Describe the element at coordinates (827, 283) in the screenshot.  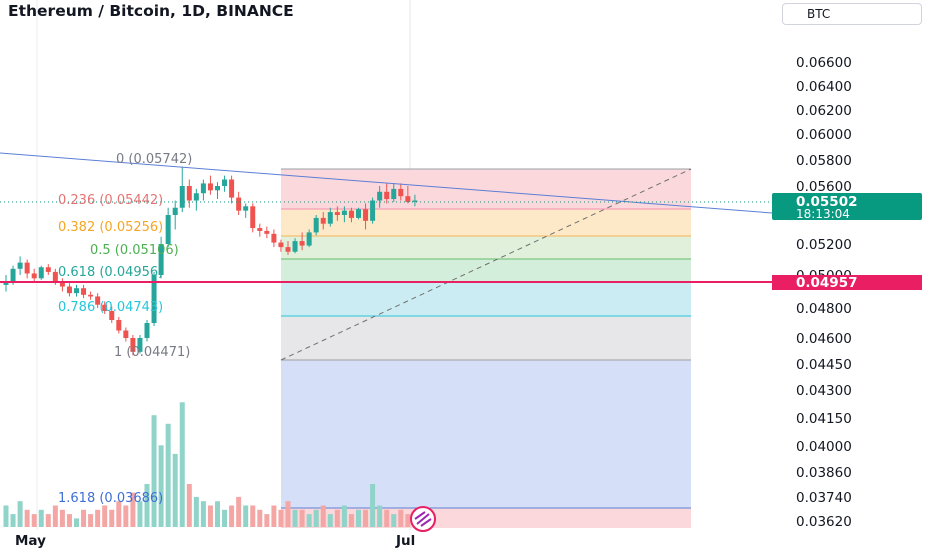
I see `marked-price-label: 0.04957` at that location.